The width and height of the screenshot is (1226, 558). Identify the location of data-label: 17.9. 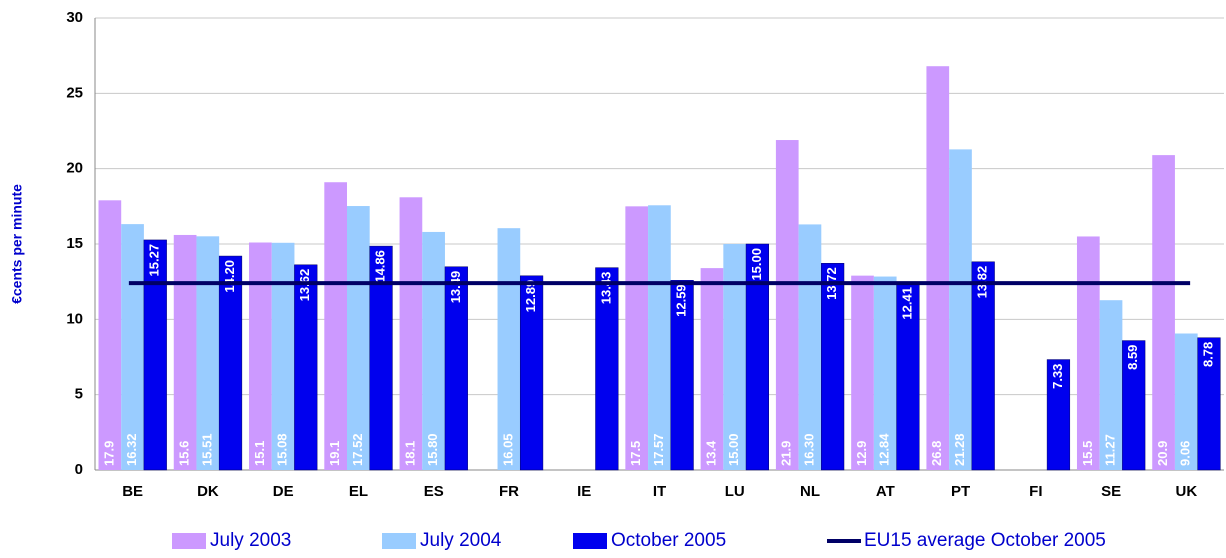
(108, 453).